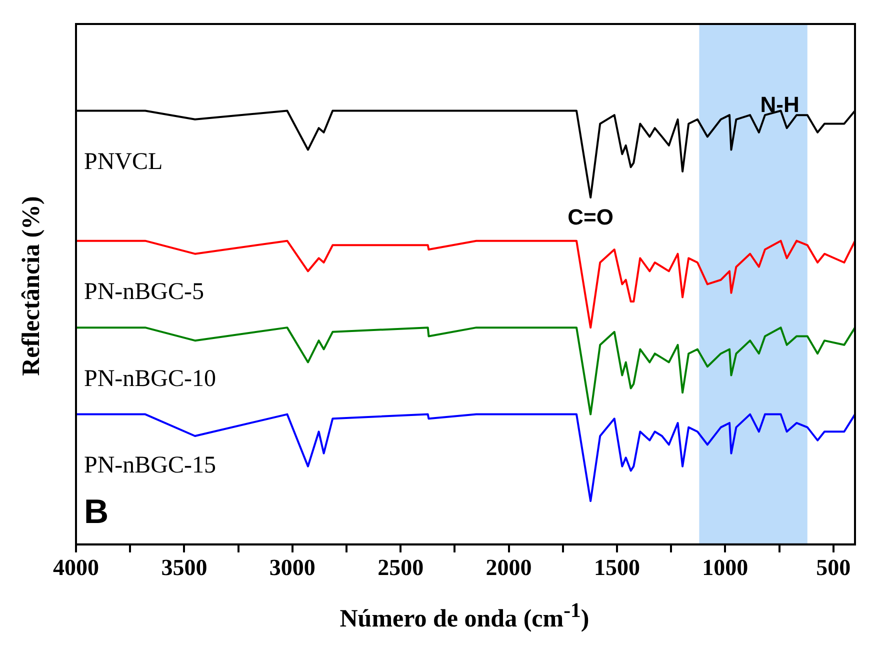 This screenshot has width=869, height=651. What do you see at coordinates (509, 567) in the screenshot?
I see `x-tick-label: 2000` at bounding box center [509, 567].